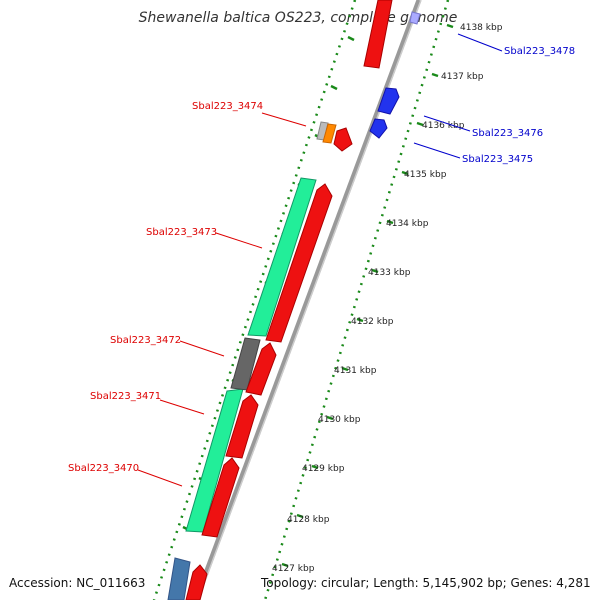 The width and height of the screenshot is (600, 600). Describe the element at coordinates (103, 468) in the screenshot. I see `gene-label: Sbal223_3470` at that location.